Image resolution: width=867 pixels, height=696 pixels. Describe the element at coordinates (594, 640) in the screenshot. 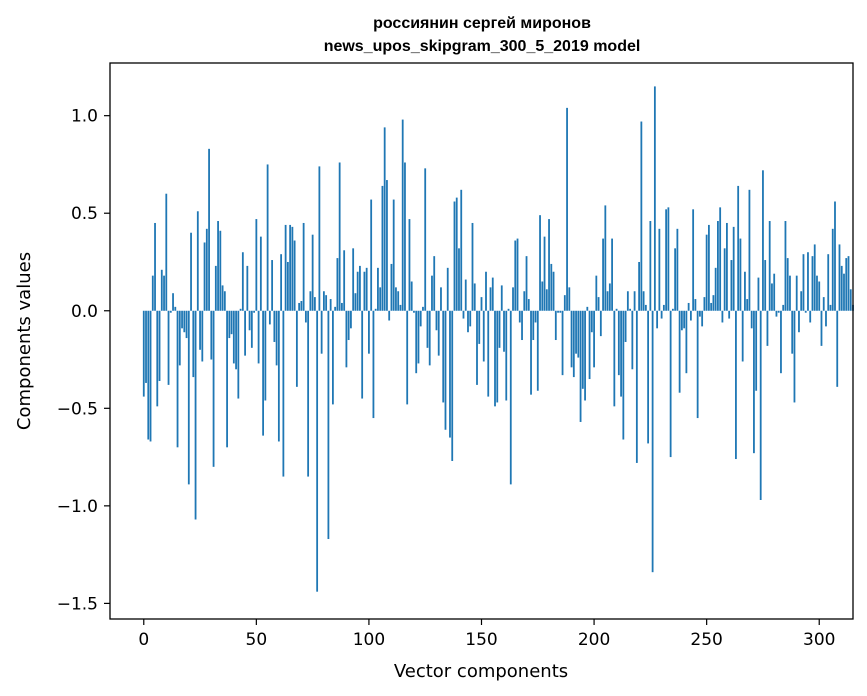

I see `x-tick-label: 200` at that location.